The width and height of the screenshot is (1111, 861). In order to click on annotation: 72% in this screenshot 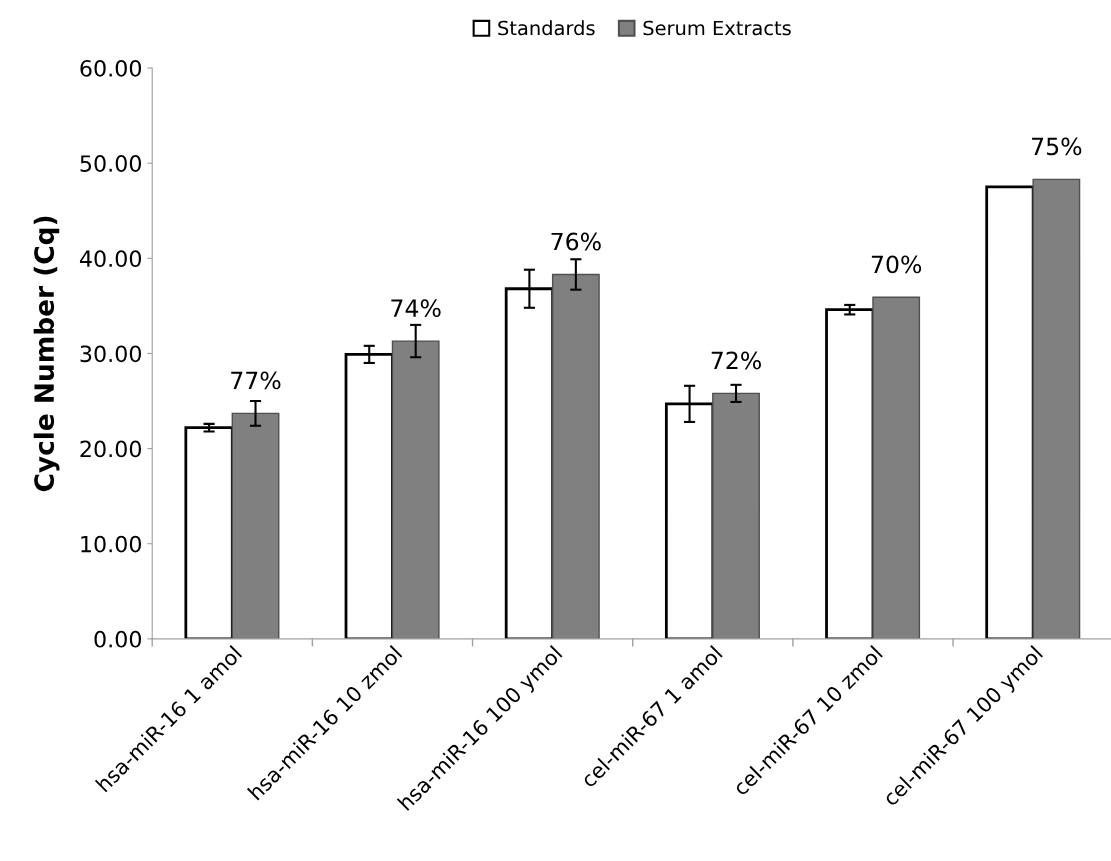, I will do `click(736, 360)`.